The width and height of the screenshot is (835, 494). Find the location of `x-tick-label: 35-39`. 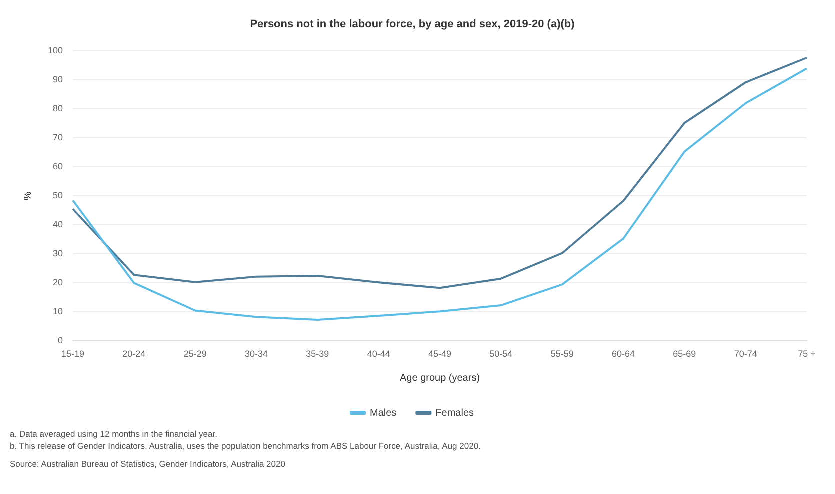

x-tick-label: 35-39 is located at coordinates (318, 354).